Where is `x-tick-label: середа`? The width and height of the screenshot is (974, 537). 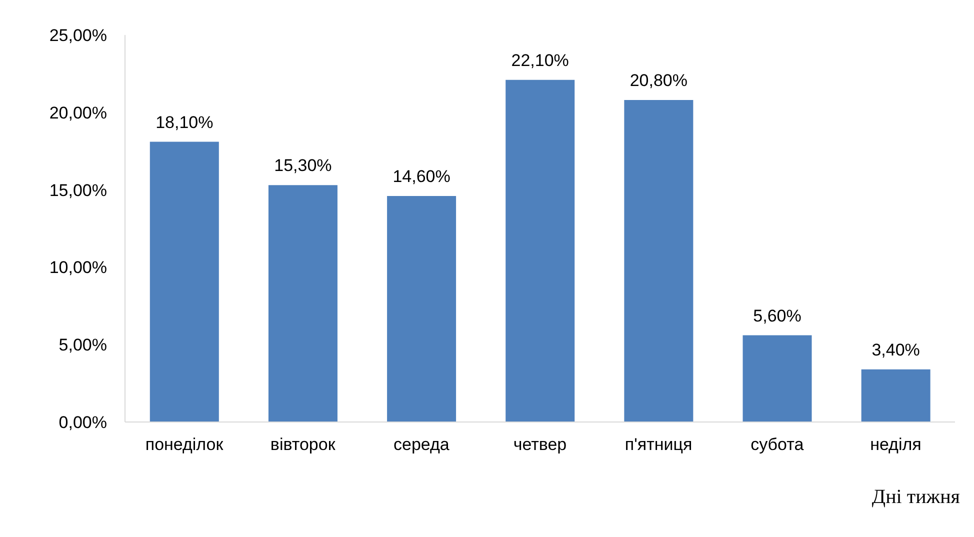 x-tick-label: середа is located at coordinates (421, 444).